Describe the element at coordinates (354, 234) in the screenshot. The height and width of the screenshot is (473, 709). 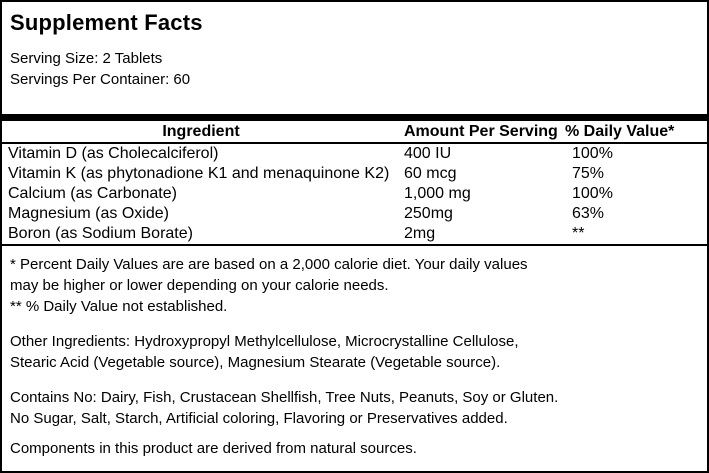
I see `table-row: Boron (as Sodium Borate) 2mg **` at that location.